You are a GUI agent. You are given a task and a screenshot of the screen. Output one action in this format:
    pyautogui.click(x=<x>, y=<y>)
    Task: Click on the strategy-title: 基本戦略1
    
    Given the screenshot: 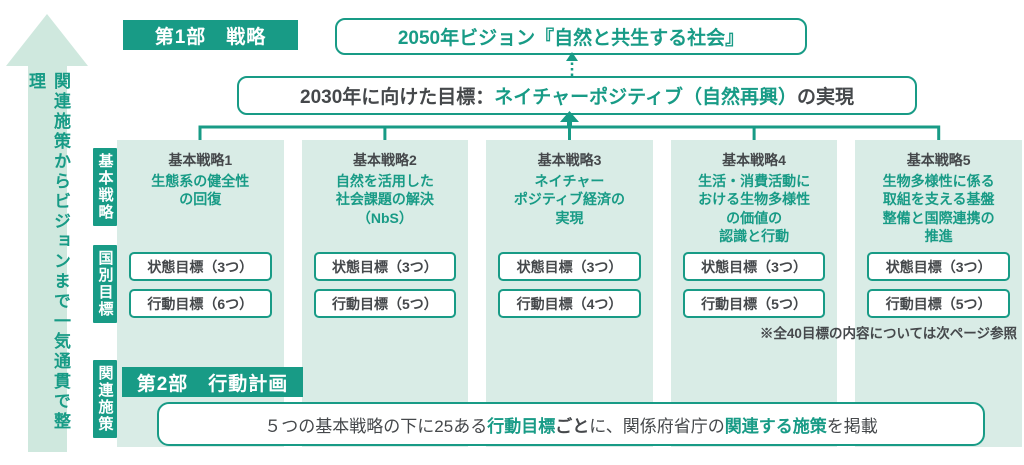 What is the action you would take?
    pyautogui.click(x=200, y=160)
    